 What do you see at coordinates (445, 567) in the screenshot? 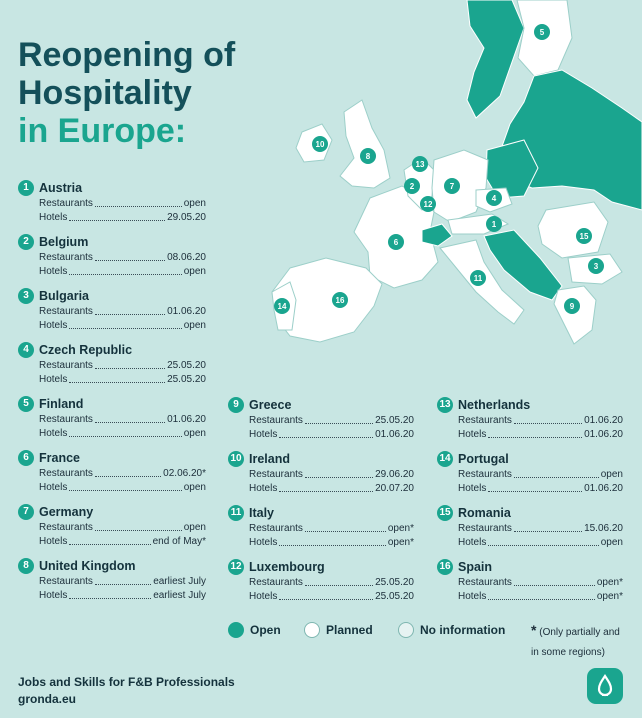
I see `country-number: 16` at bounding box center [445, 567].